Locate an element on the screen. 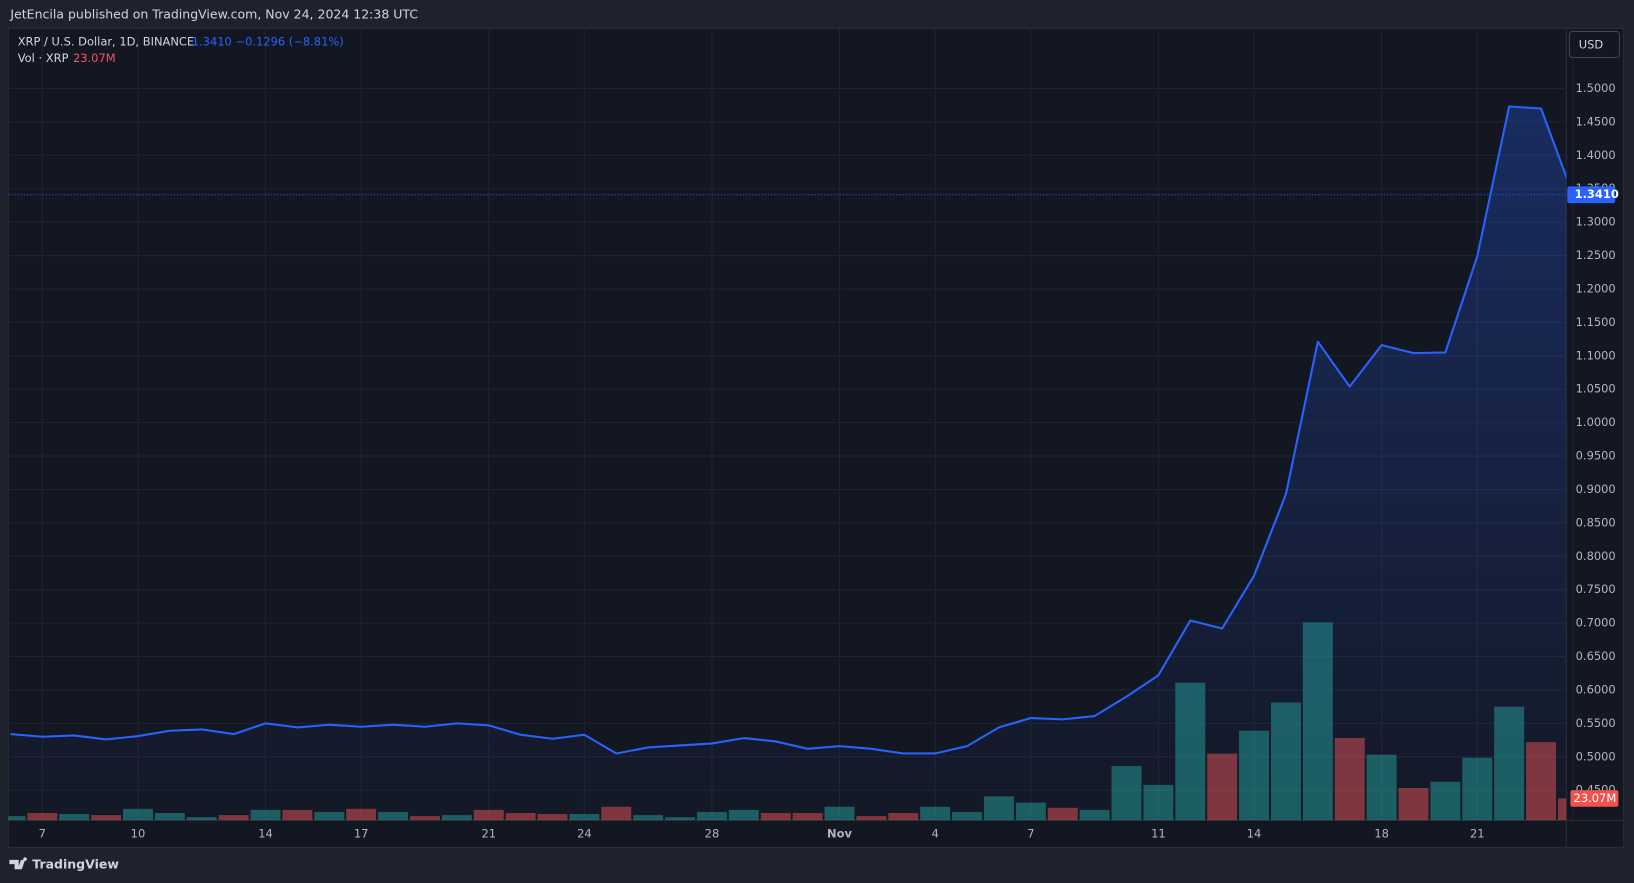 The image size is (1634, 883). last-volume-label: 23.07M is located at coordinates (1595, 798).